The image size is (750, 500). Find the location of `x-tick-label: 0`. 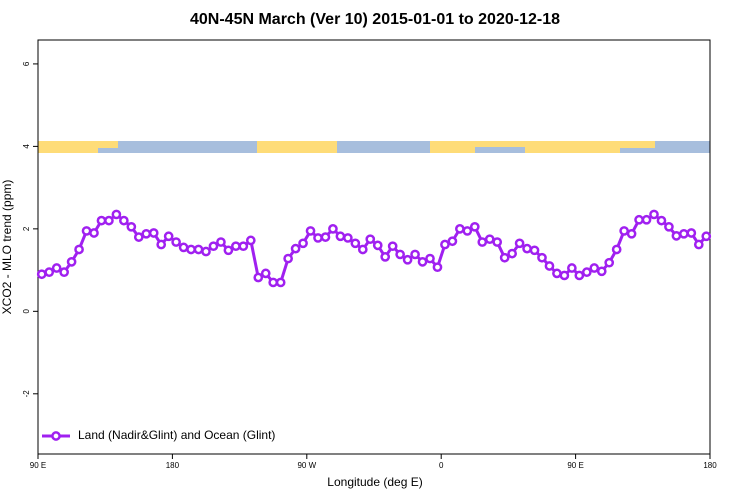

x-tick-label: 0 is located at coordinates (441, 465).